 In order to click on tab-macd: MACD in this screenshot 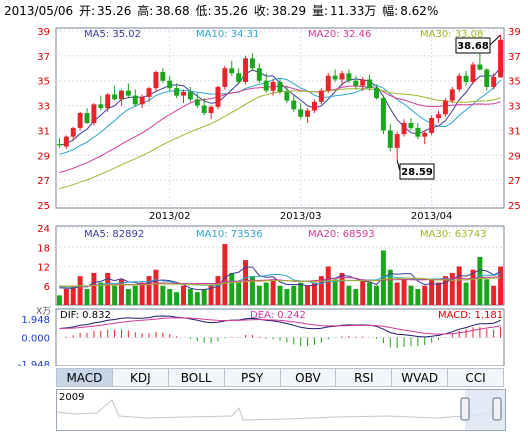, I will do `click(84, 377)`.